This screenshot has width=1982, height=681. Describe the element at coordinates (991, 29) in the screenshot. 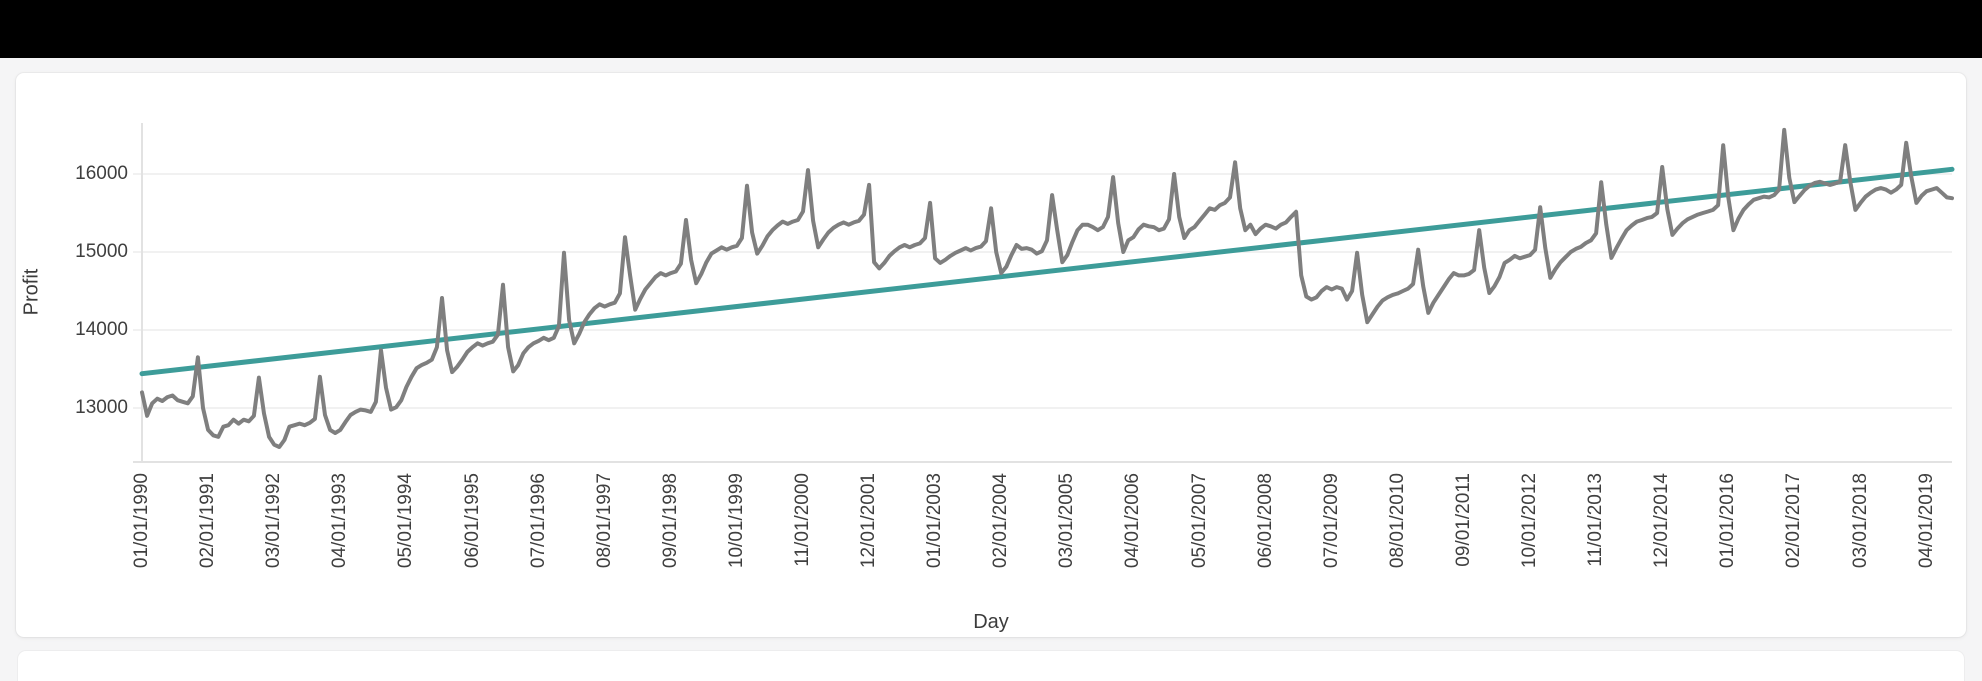

I see `top-black-bar` at that location.